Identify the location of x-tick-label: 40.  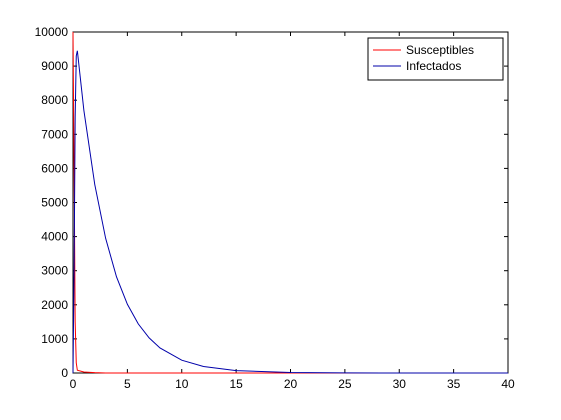
(508, 384).